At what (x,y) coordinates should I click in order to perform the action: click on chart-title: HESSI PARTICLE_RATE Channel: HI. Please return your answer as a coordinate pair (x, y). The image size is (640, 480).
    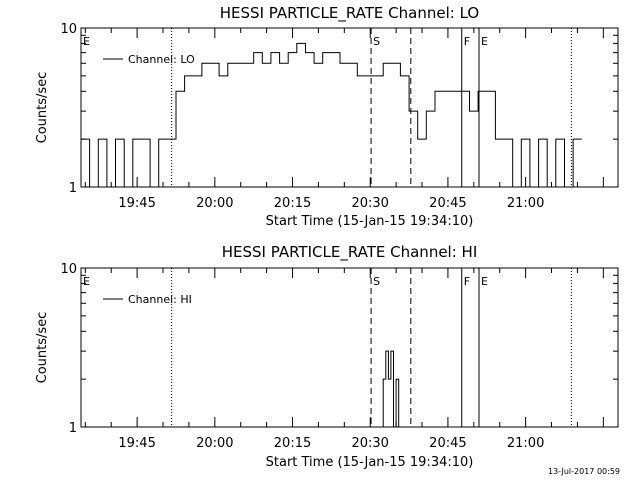
    Looking at the image, I should click on (350, 252).